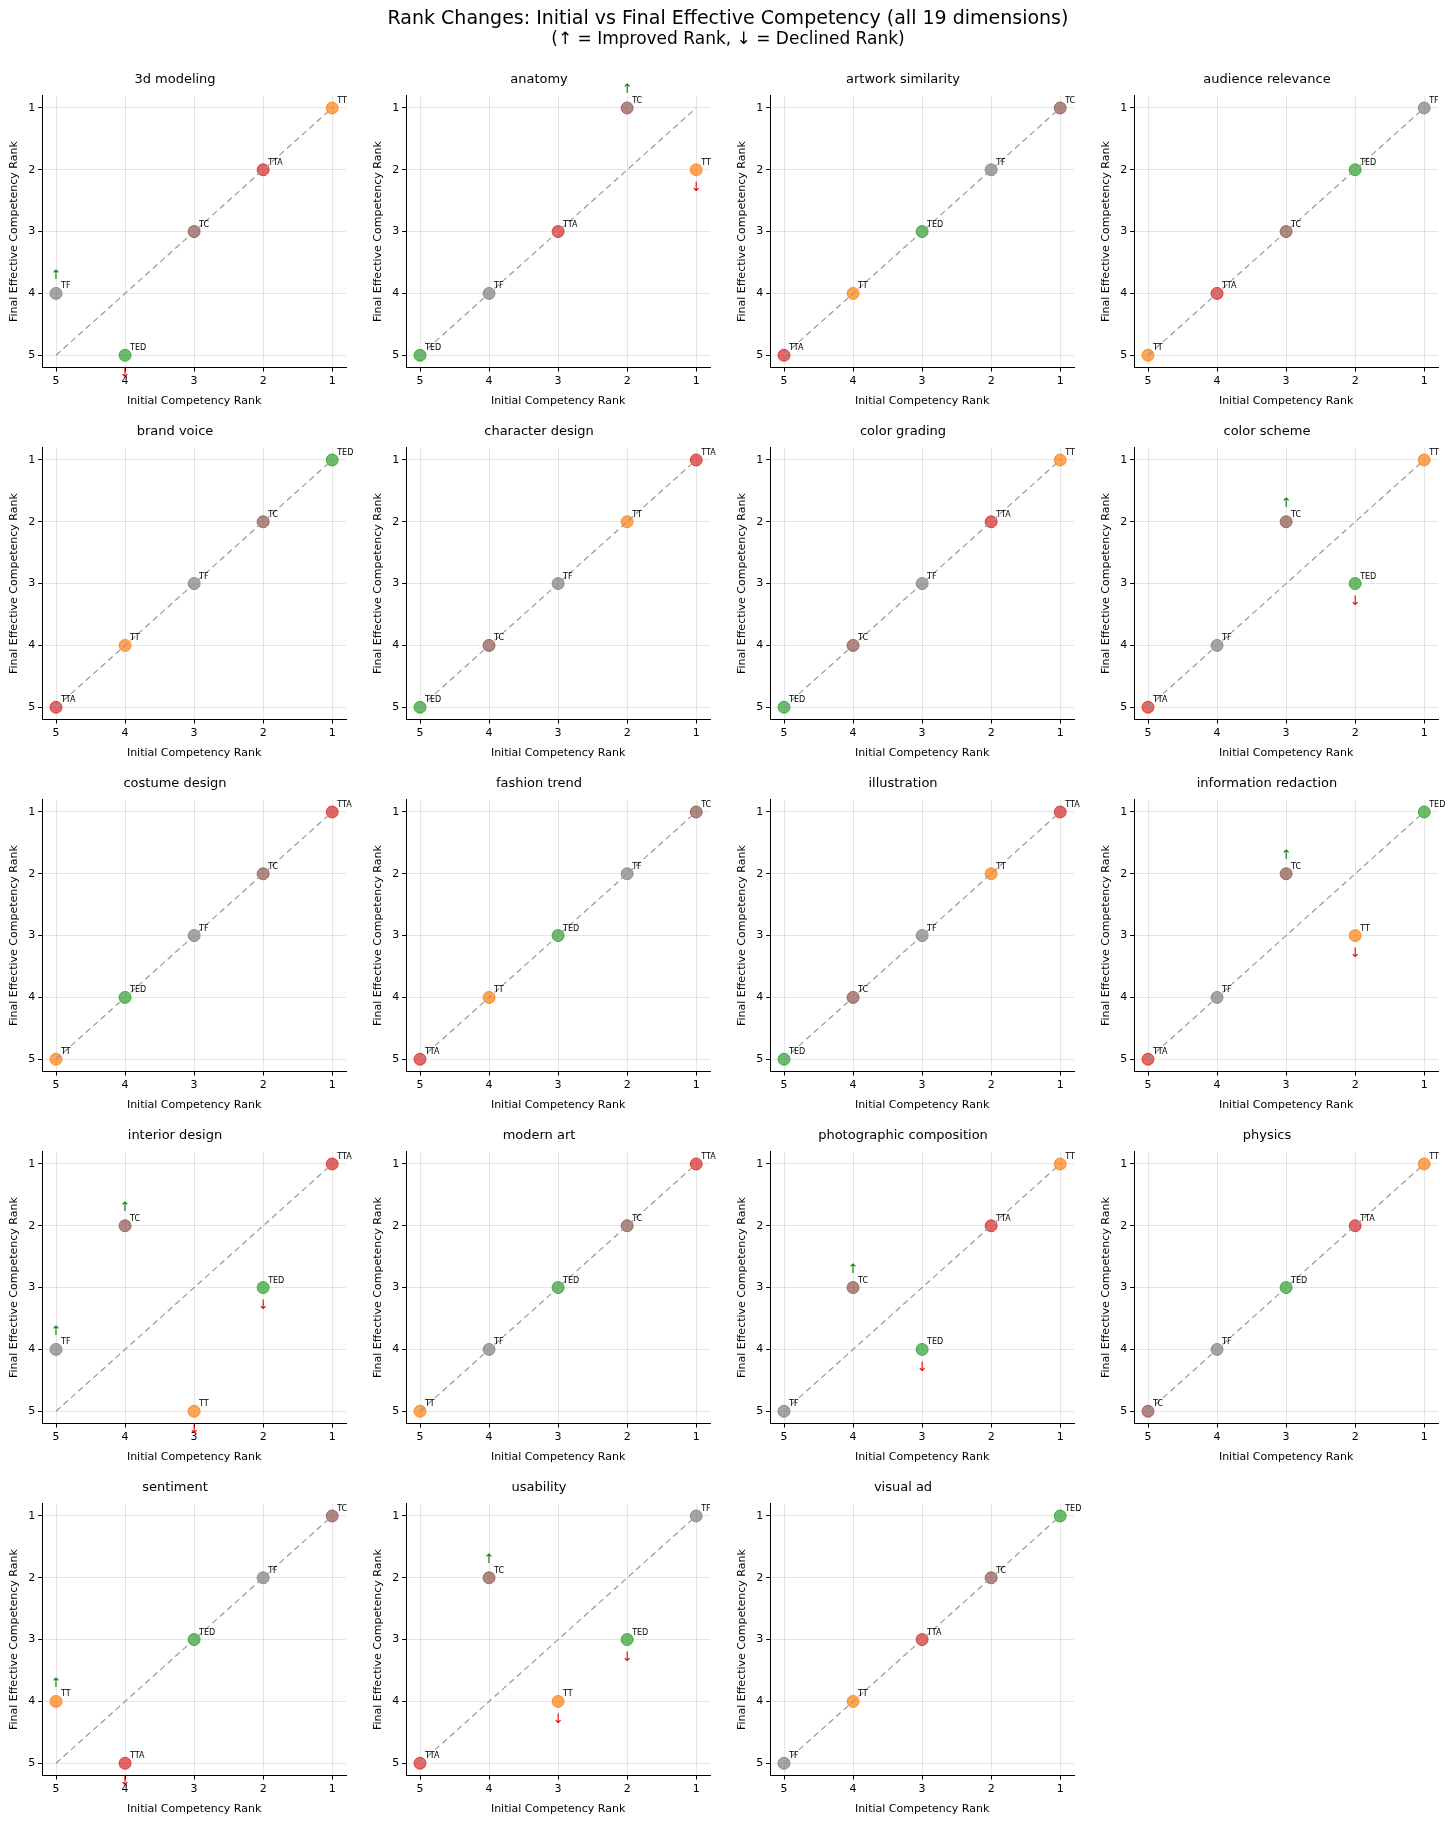 The image size is (1456, 1837). I want to click on series-label: TC, so click(863, 1280).